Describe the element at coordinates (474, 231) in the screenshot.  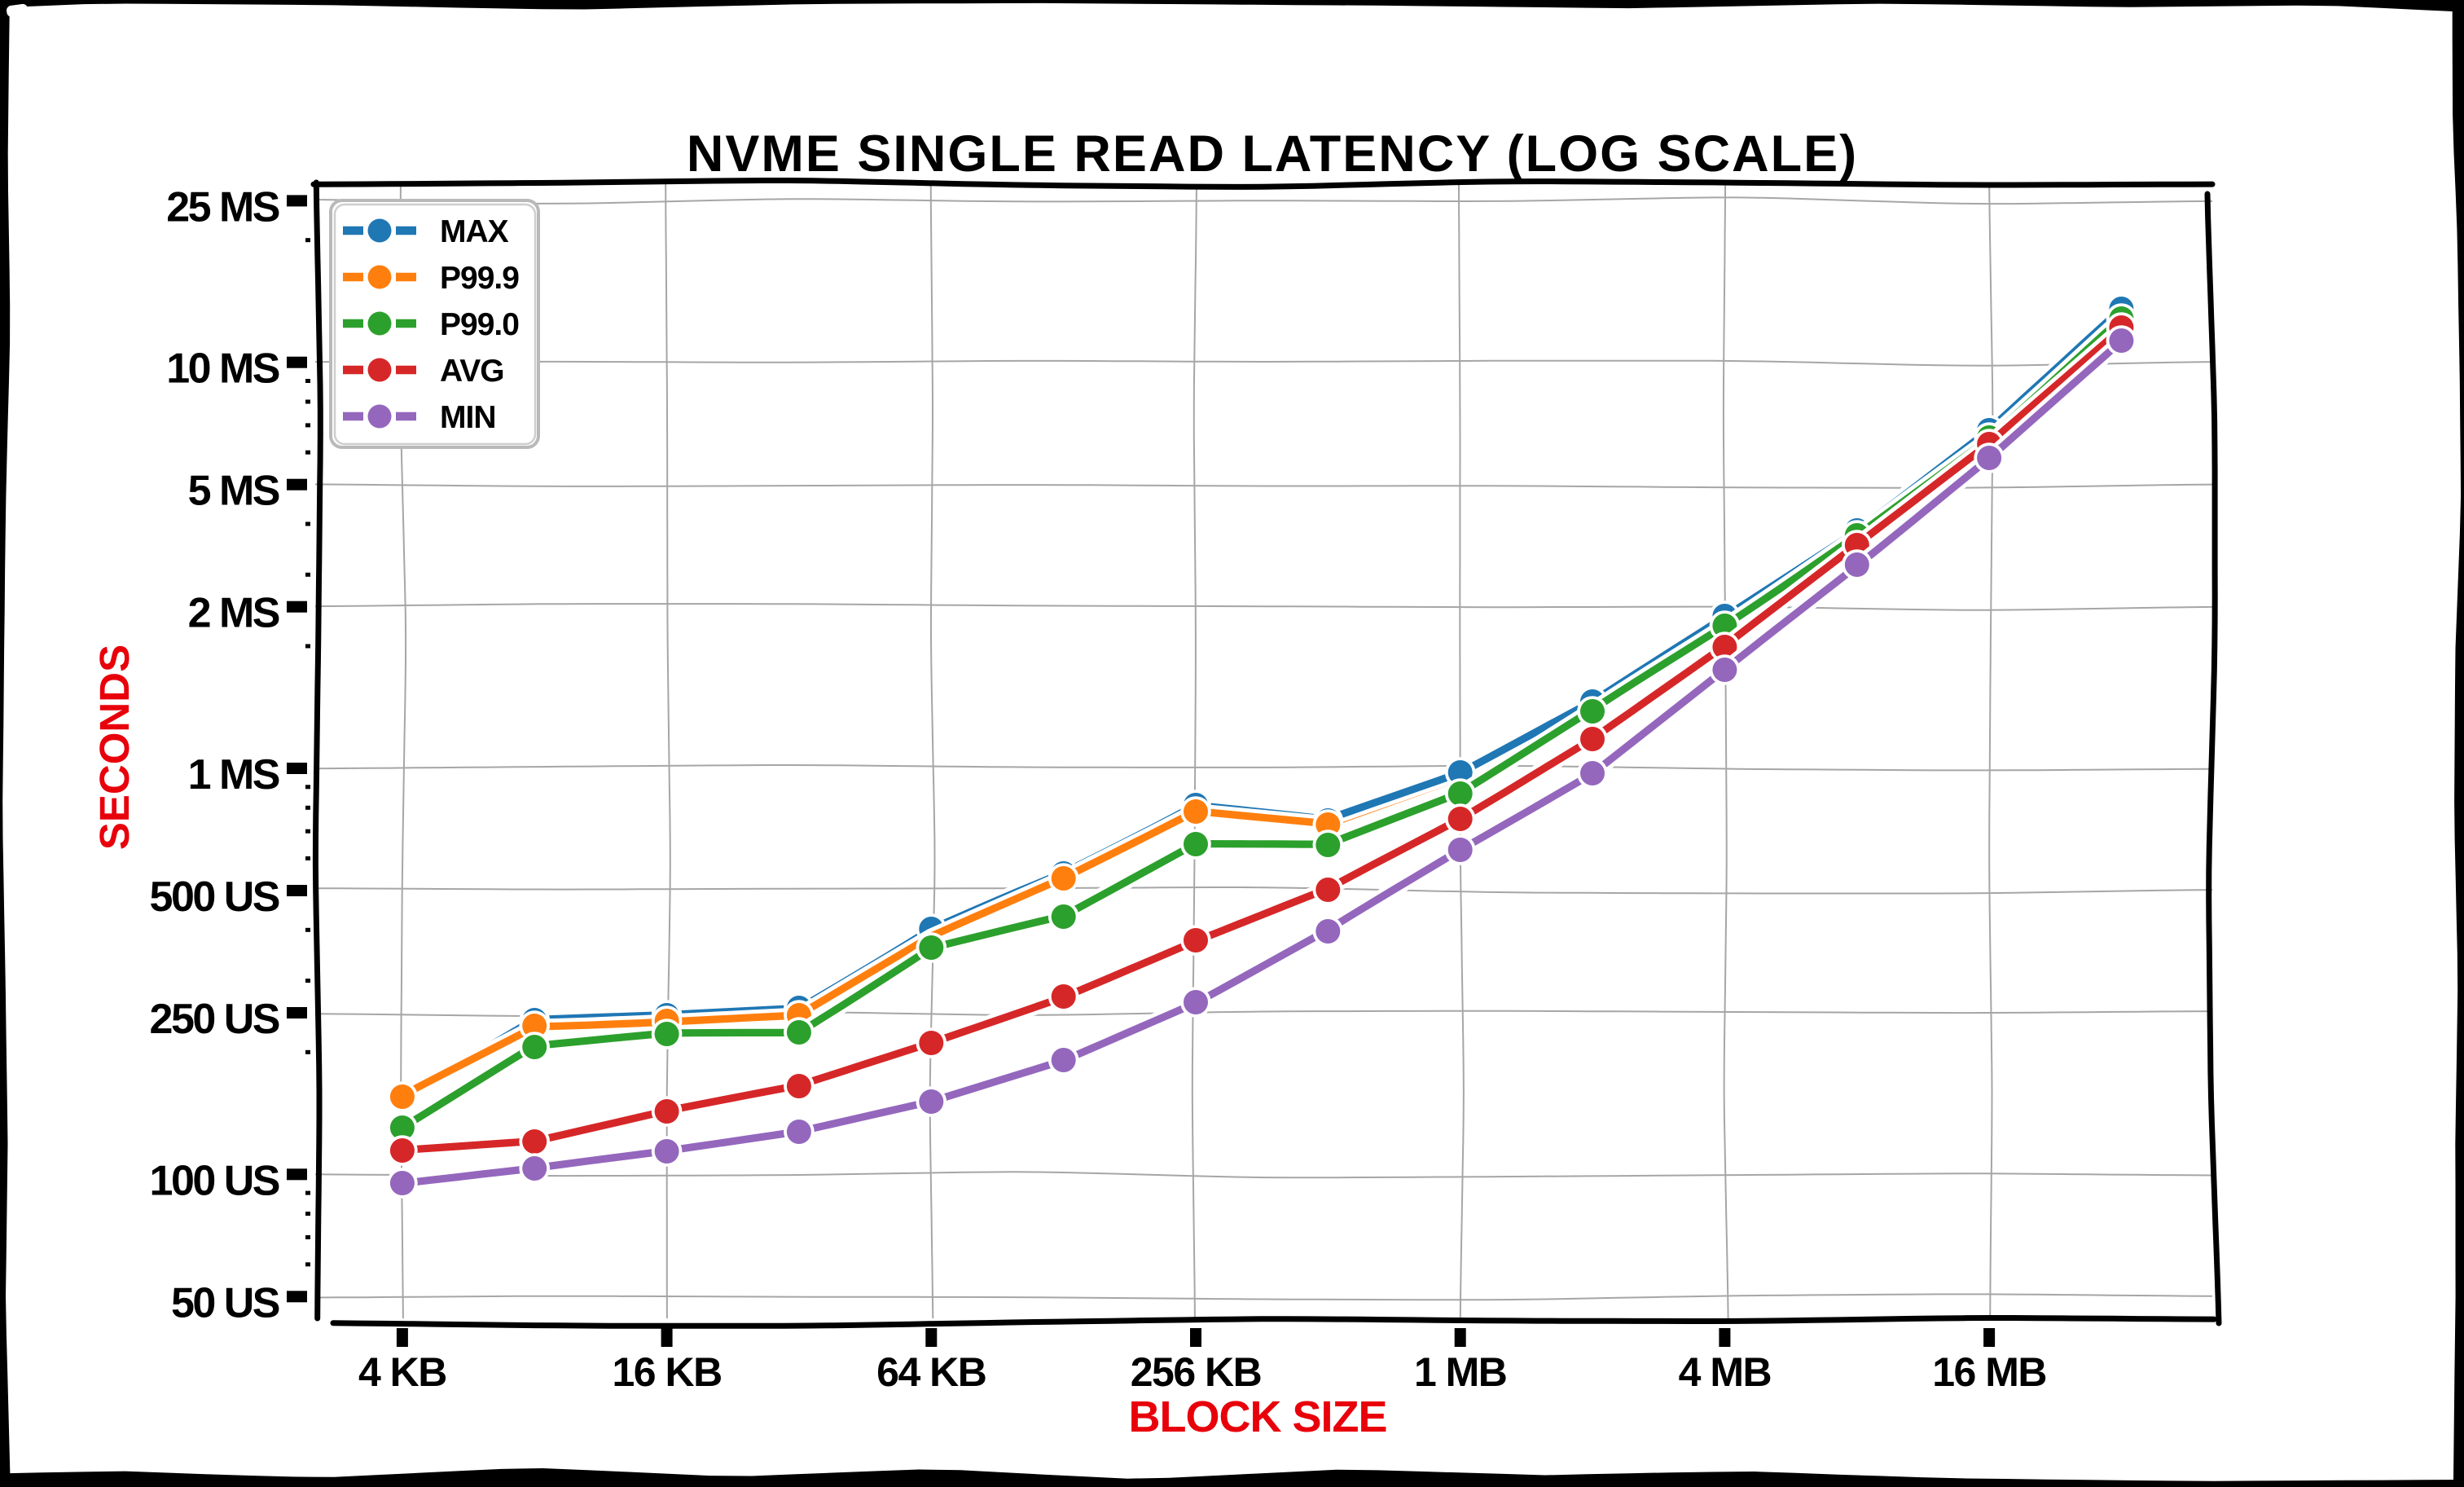
I see `svg-text: MAX` at that location.